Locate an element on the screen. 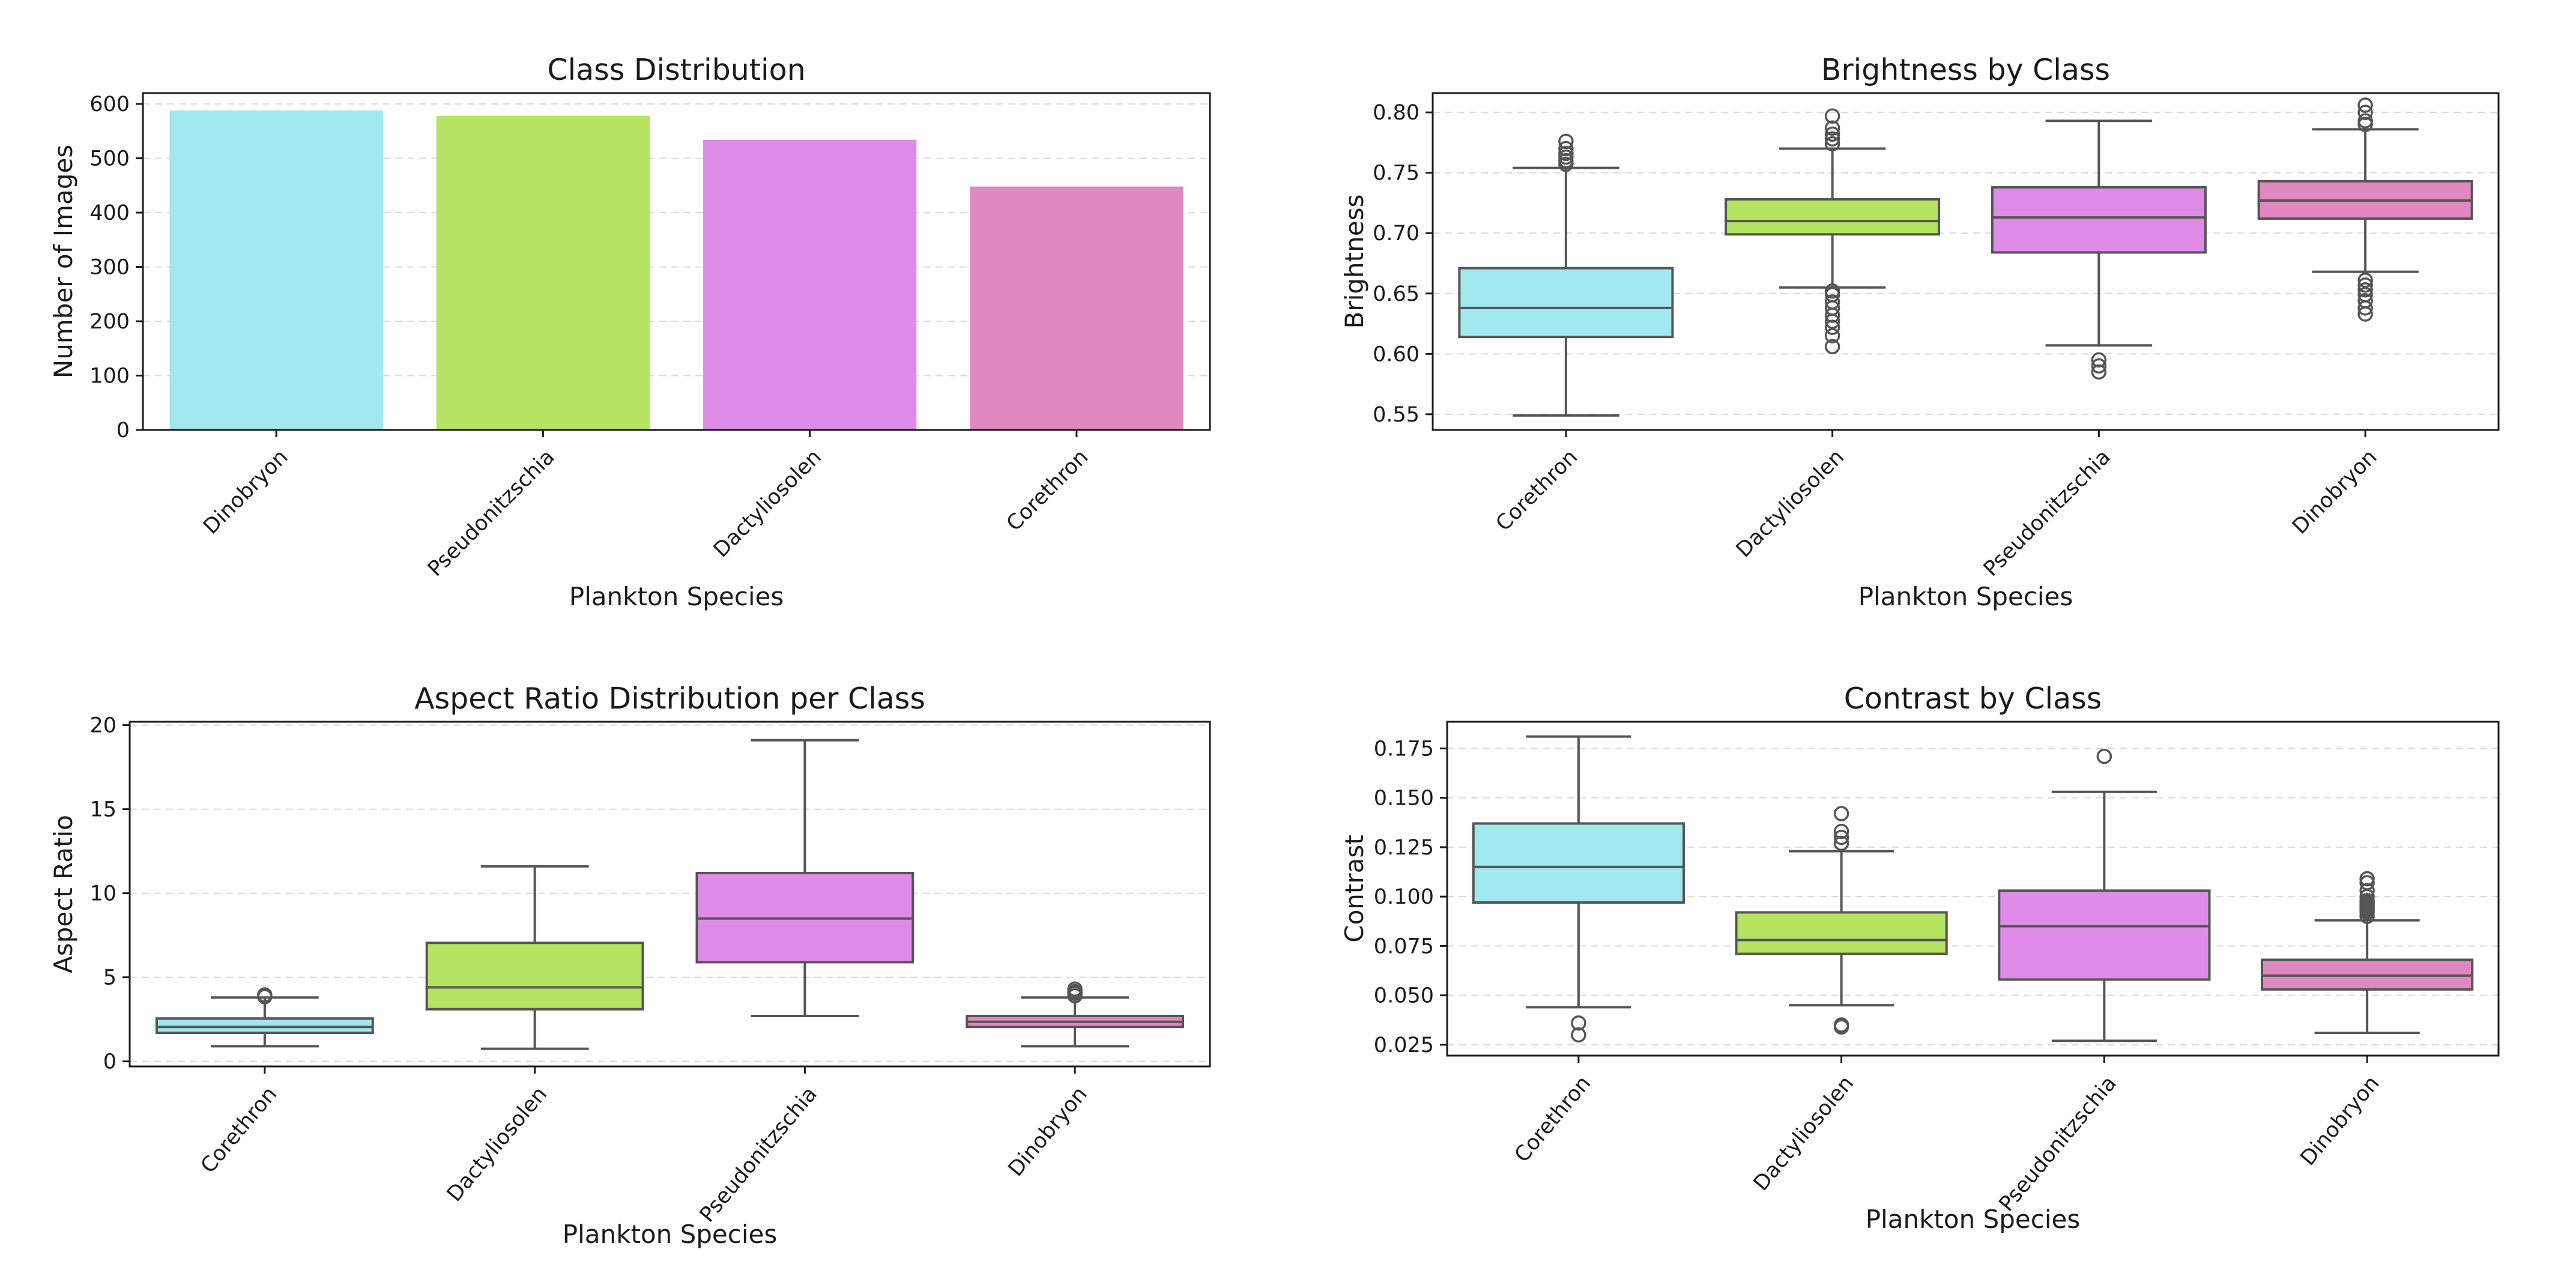 The image size is (2576, 1285). bar-dinobryon is located at coordinates (276, 270).